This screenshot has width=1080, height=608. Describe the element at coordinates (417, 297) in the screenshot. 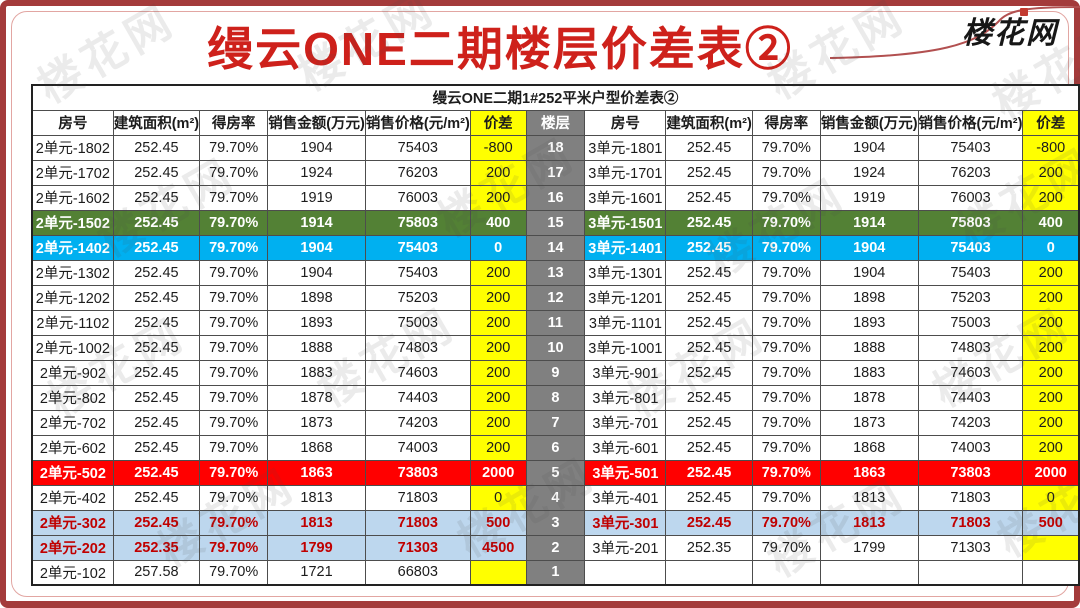

I see `left-price-cell: 75203` at that location.